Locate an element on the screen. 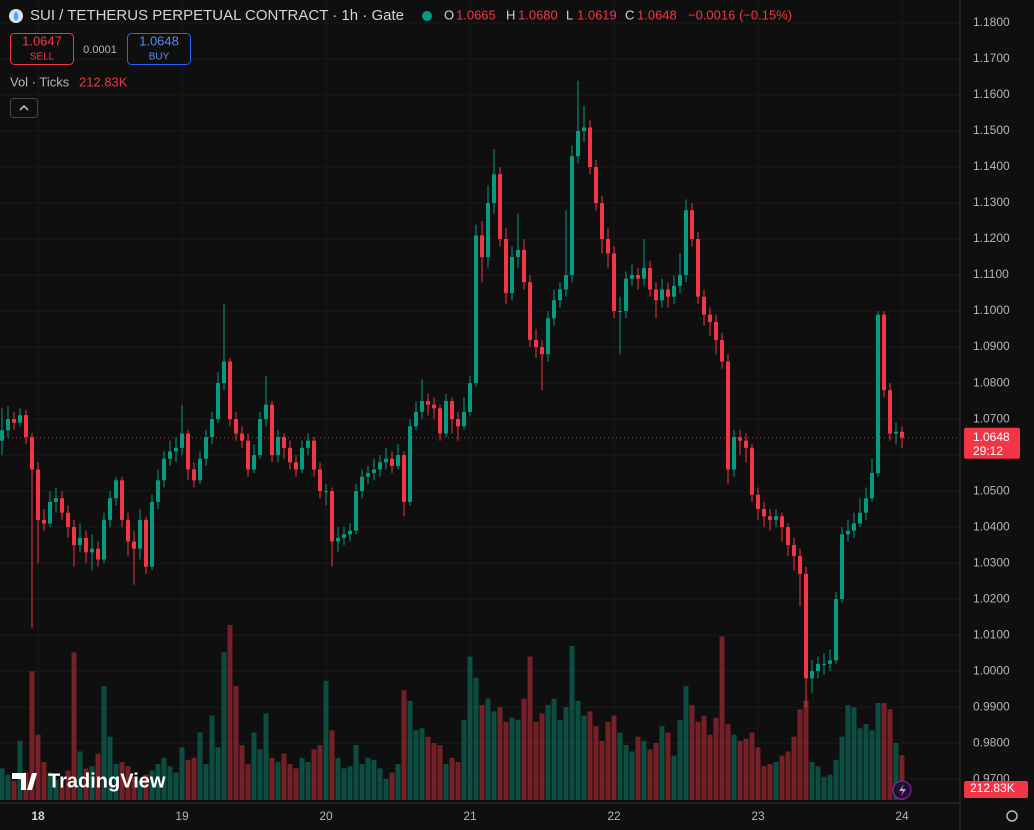 The image size is (1034, 830). ohlc-label: L is located at coordinates (569, 14).